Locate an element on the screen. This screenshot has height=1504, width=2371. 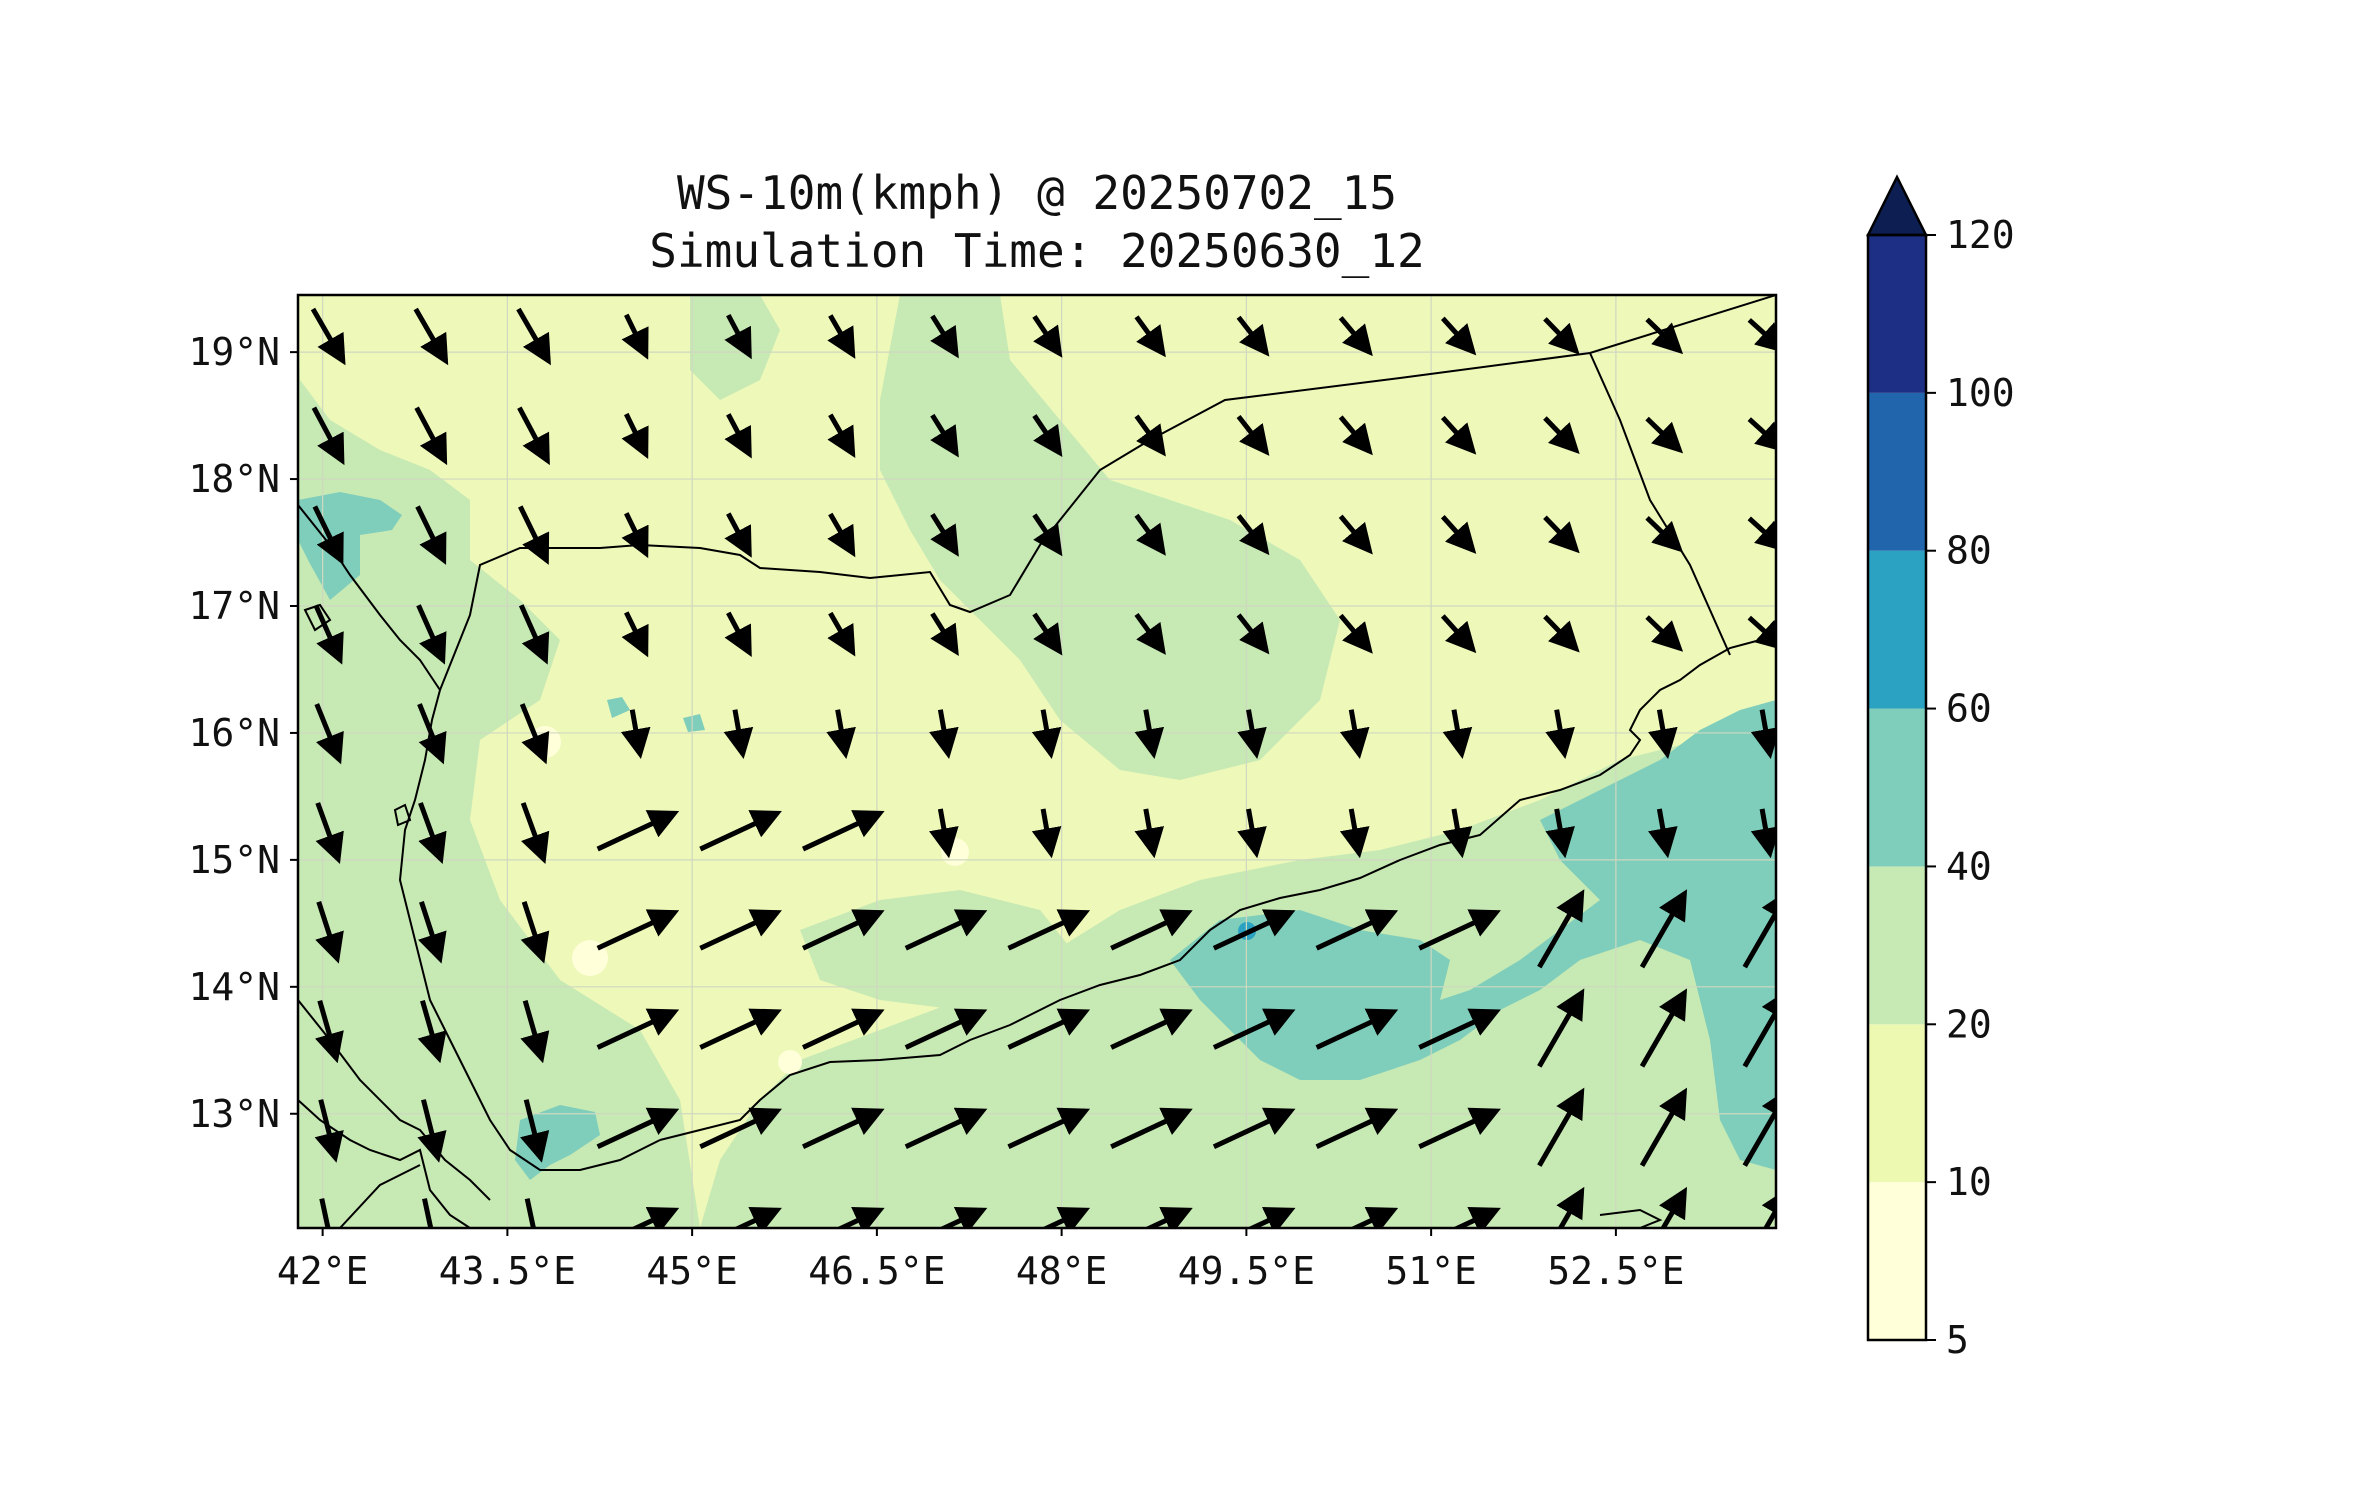
lat-tick-label: 19°N is located at coordinates (234, 352).